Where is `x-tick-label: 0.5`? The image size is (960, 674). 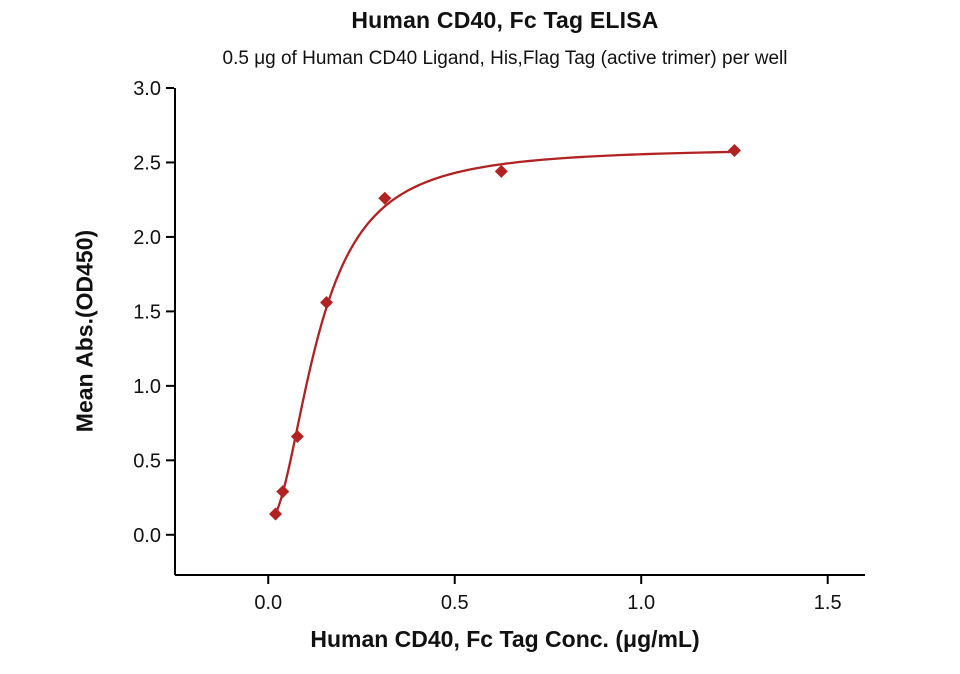 x-tick-label: 0.5 is located at coordinates (455, 603).